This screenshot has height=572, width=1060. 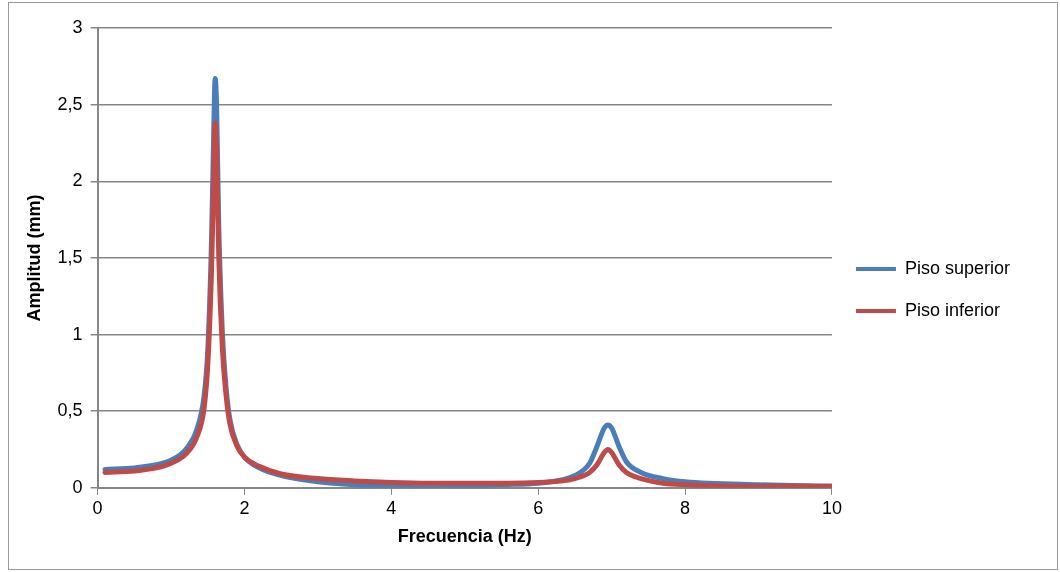 I want to click on x-tick-label: 4, so click(x=391, y=507).